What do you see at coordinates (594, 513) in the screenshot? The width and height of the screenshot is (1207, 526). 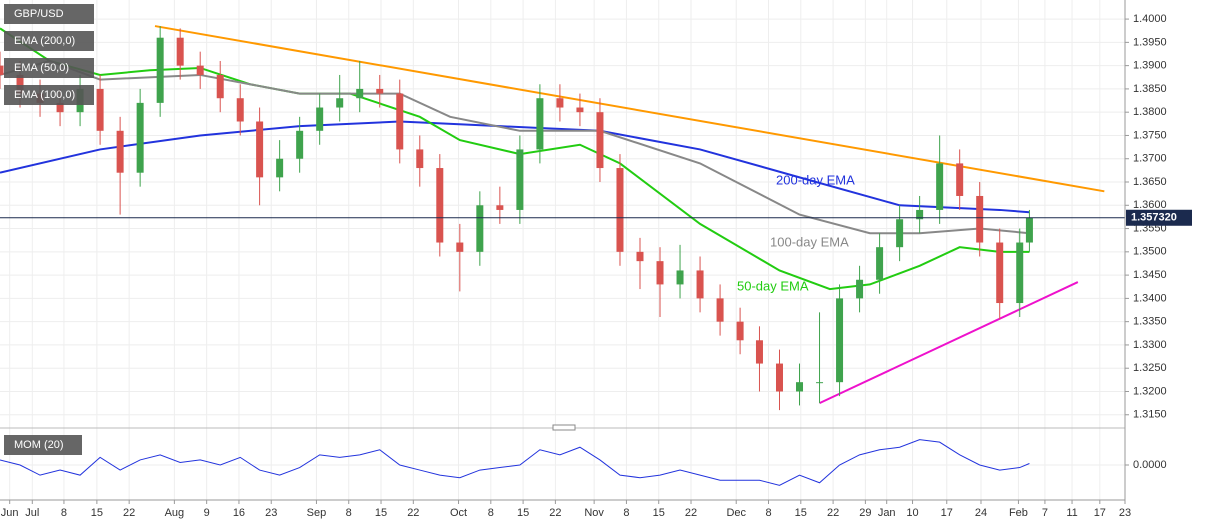 I see `x-tick-label: Nov` at bounding box center [594, 513].